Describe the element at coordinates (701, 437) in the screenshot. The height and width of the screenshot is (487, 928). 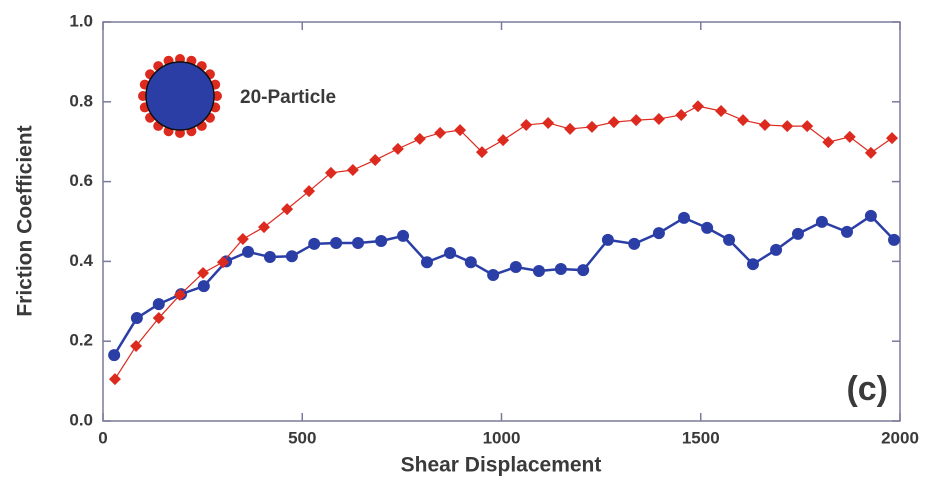
I see `x-tick-label: 1500` at that location.